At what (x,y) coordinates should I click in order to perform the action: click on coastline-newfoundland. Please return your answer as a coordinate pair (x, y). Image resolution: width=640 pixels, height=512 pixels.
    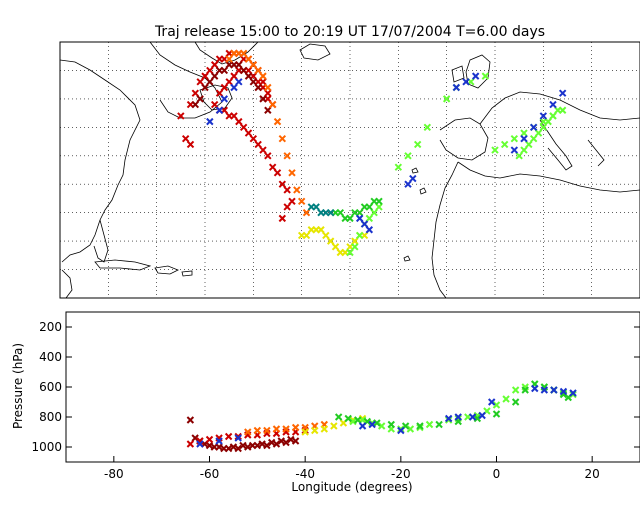
    Looking at the image, I should click on (216, 97).